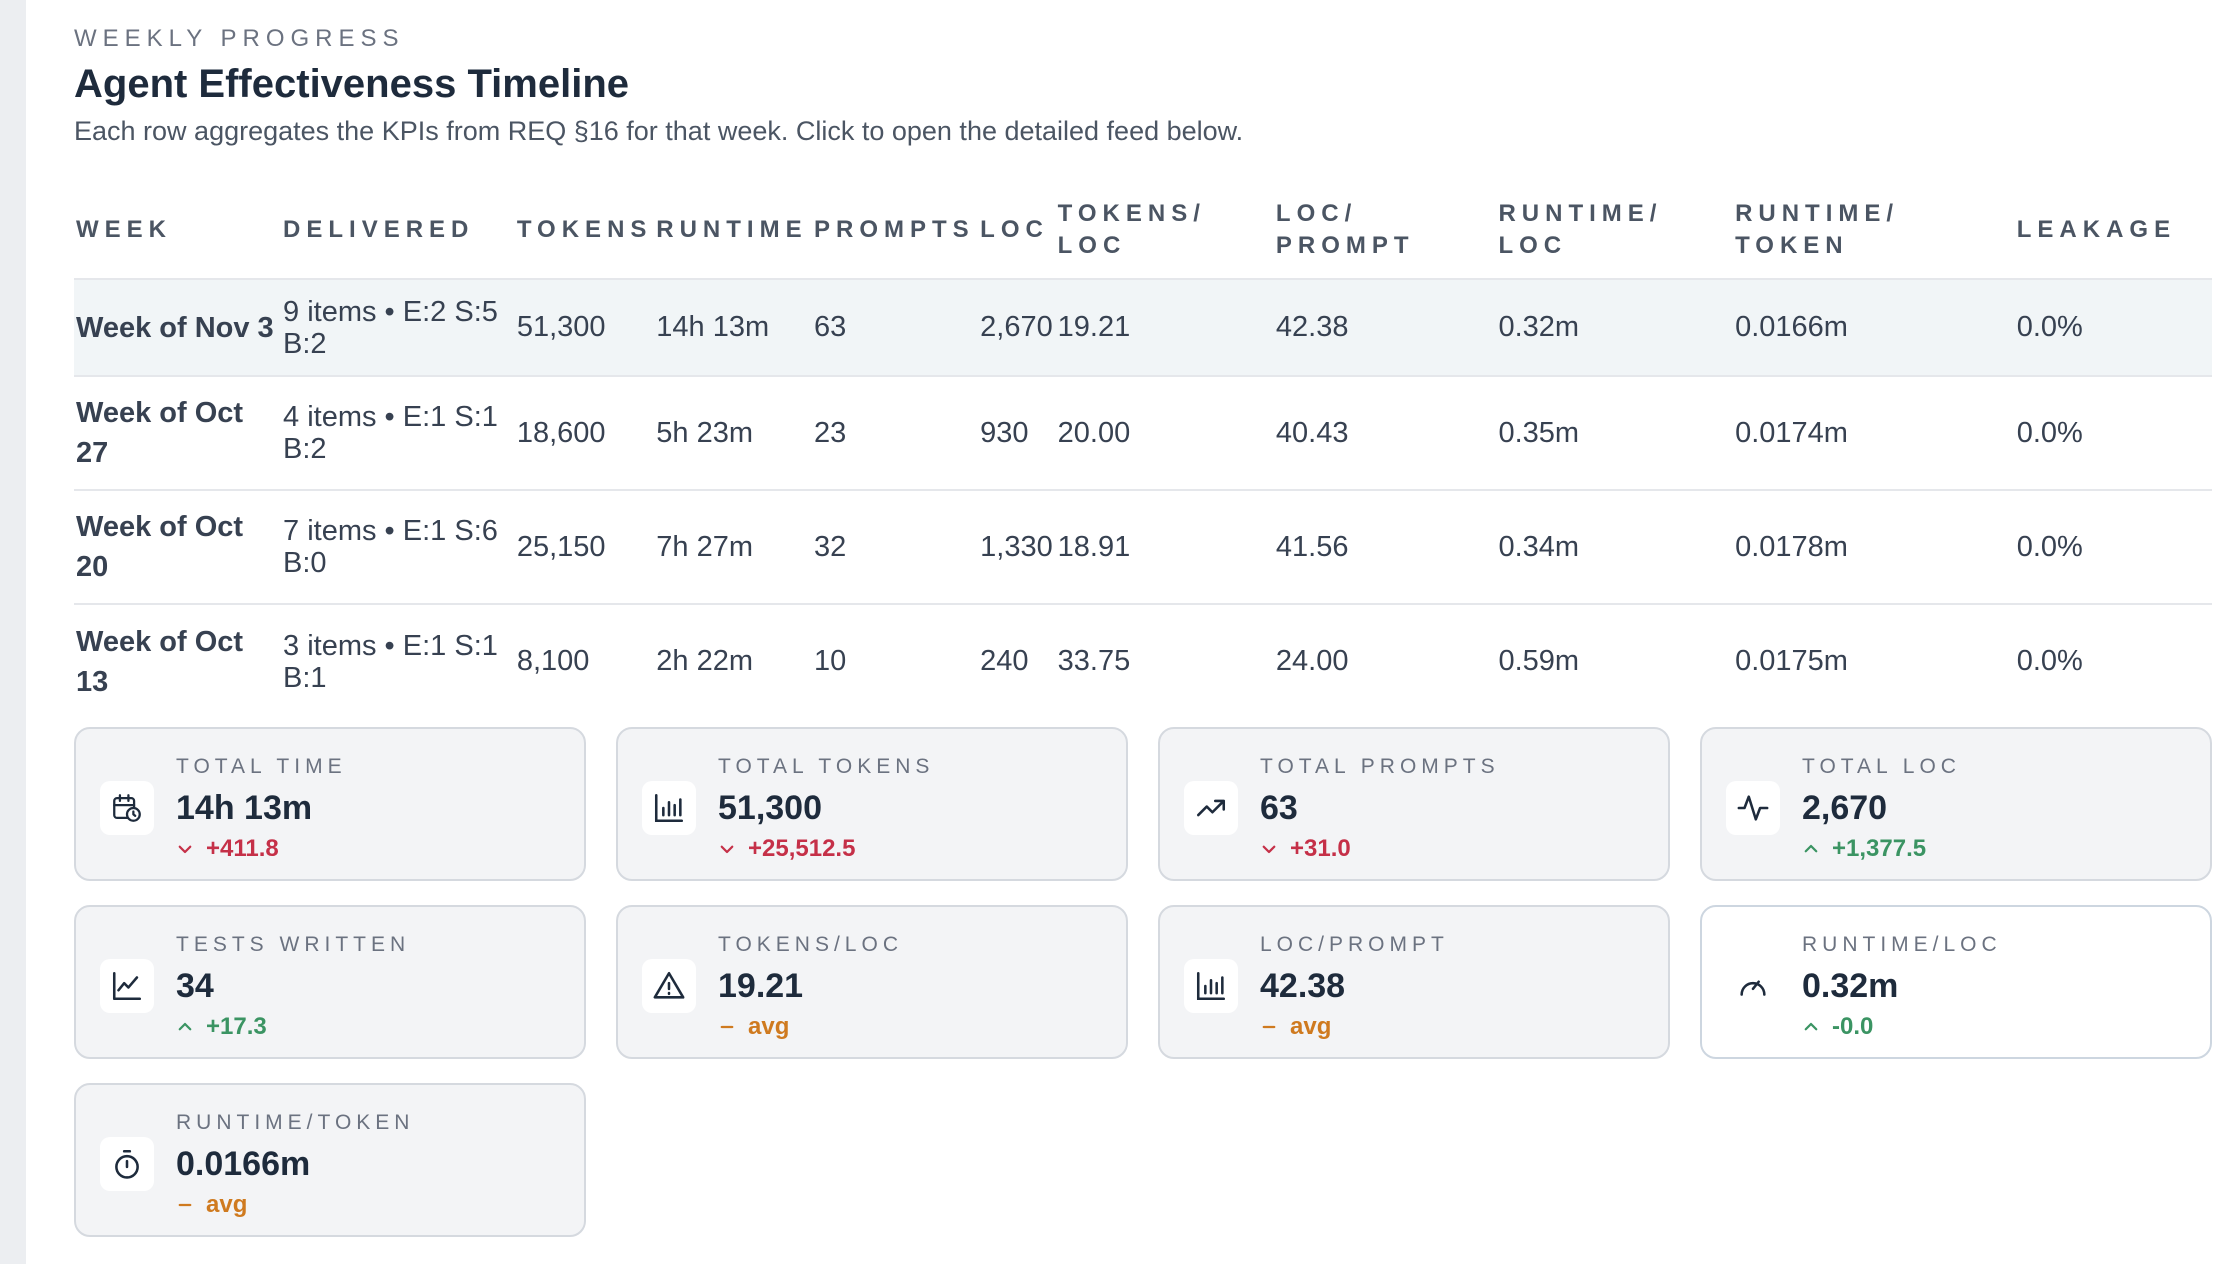  Describe the element at coordinates (1414, 804) in the screenshot. I see `kpi-card-total-prompts: TOTAL PROMPTS 63 +31.0` at that location.